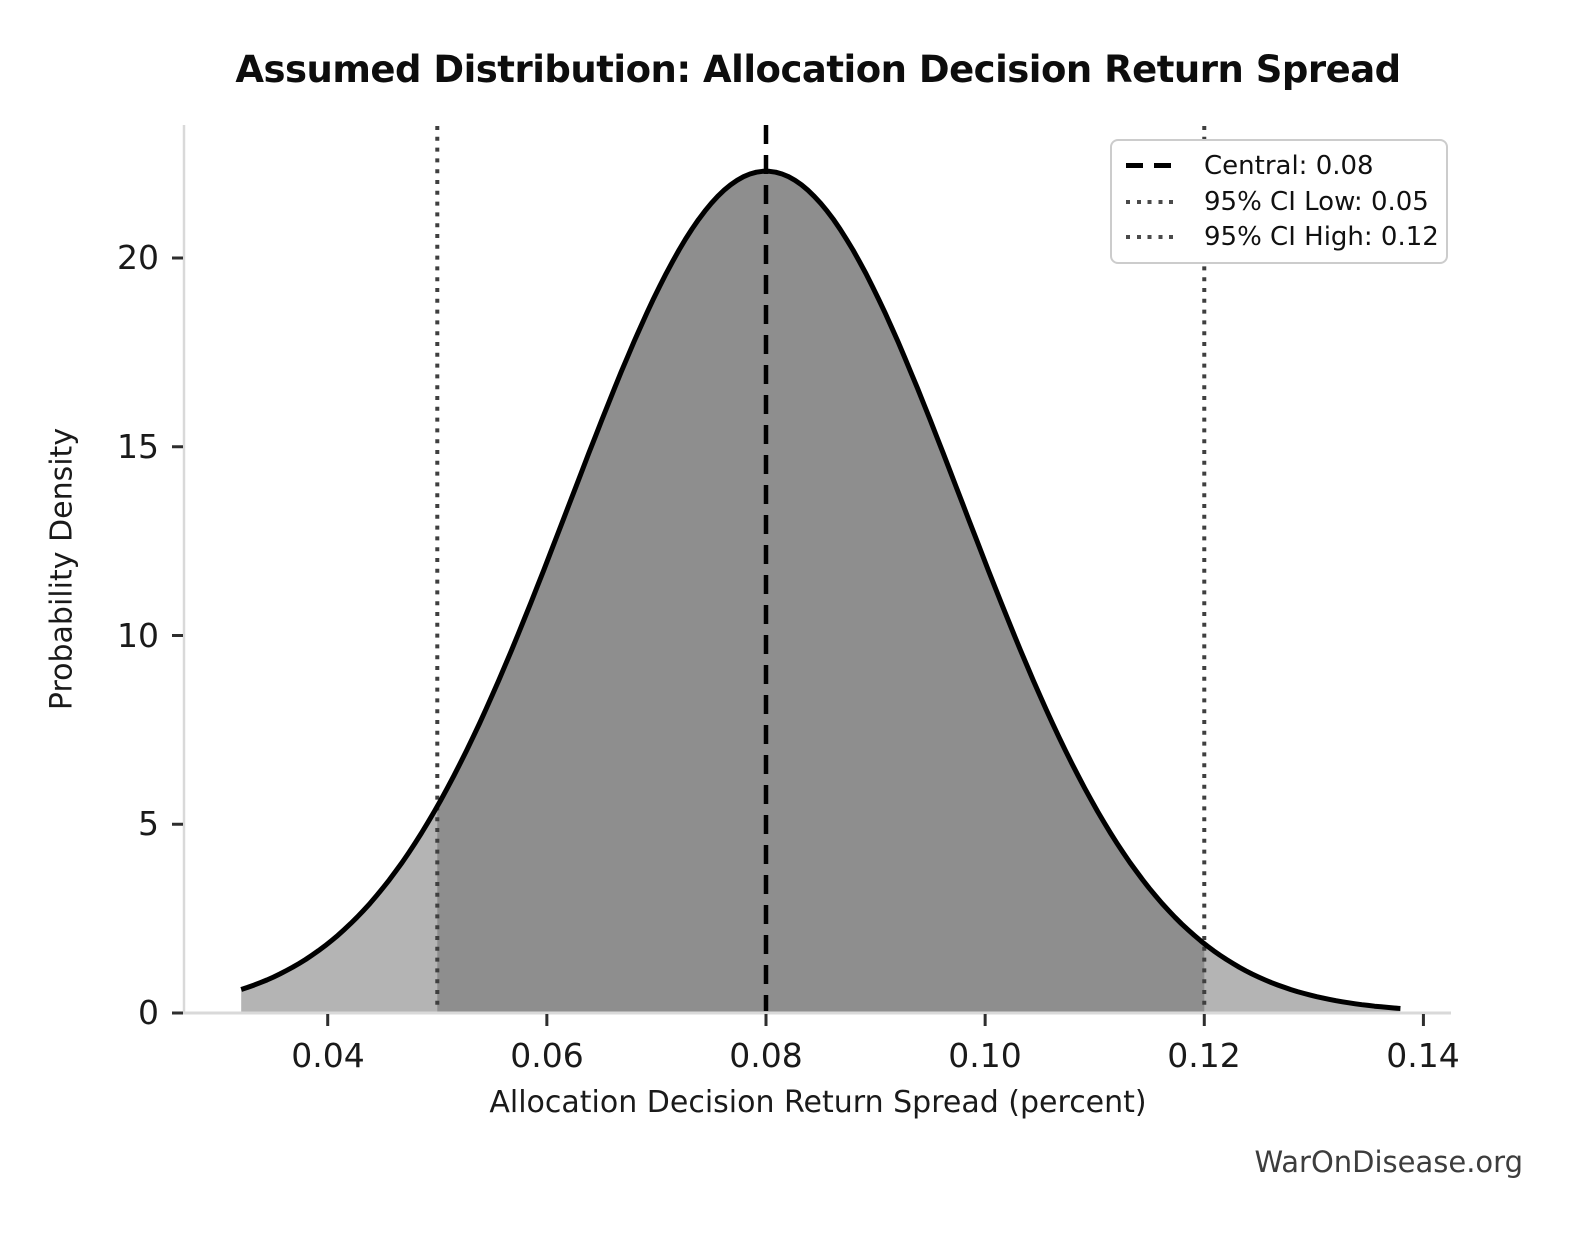  I want to click on x-tick-label: 0.04, so click(328, 1055).